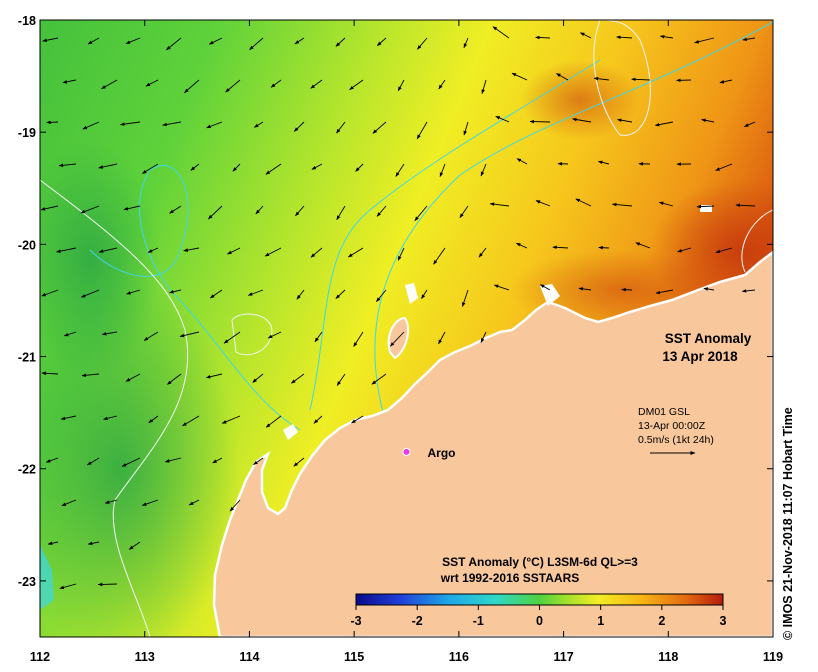 The width and height of the screenshot is (818, 672). I want to click on map-title-line2: 13 Apr 2018, so click(700, 356).